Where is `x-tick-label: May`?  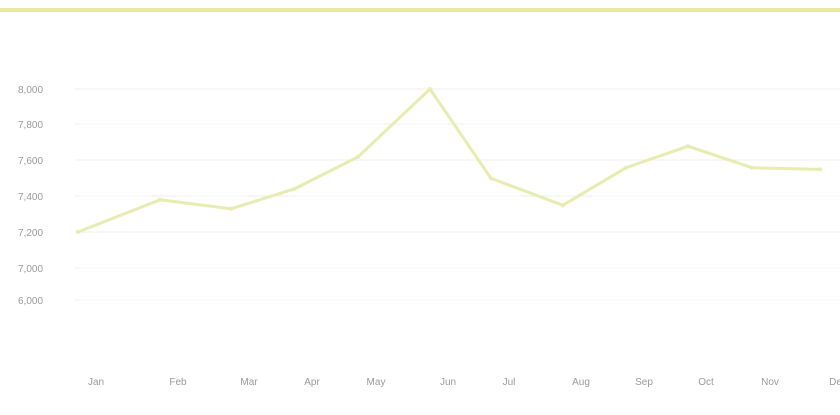
x-tick-label: May is located at coordinates (376, 382).